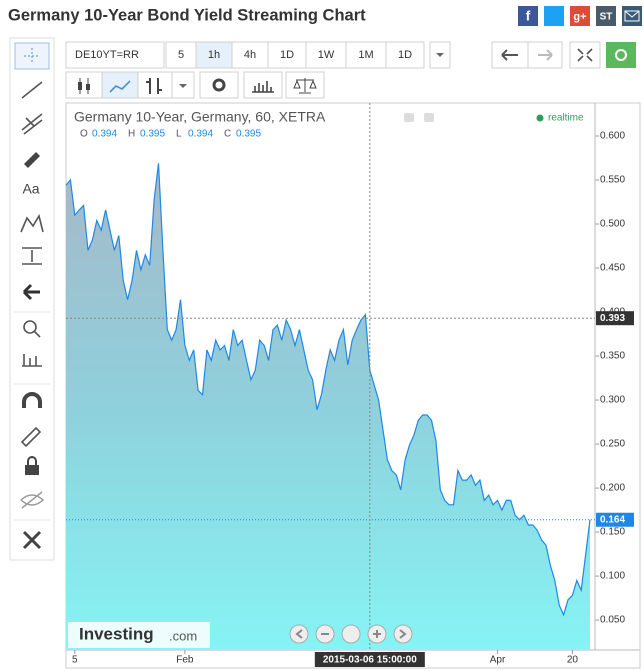 The width and height of the screenshot is (644, 671). I want to click on top-toolbar: DE10YT=RR 5 1h 4h 1D 1W 1M 1D, so click(351, 69).